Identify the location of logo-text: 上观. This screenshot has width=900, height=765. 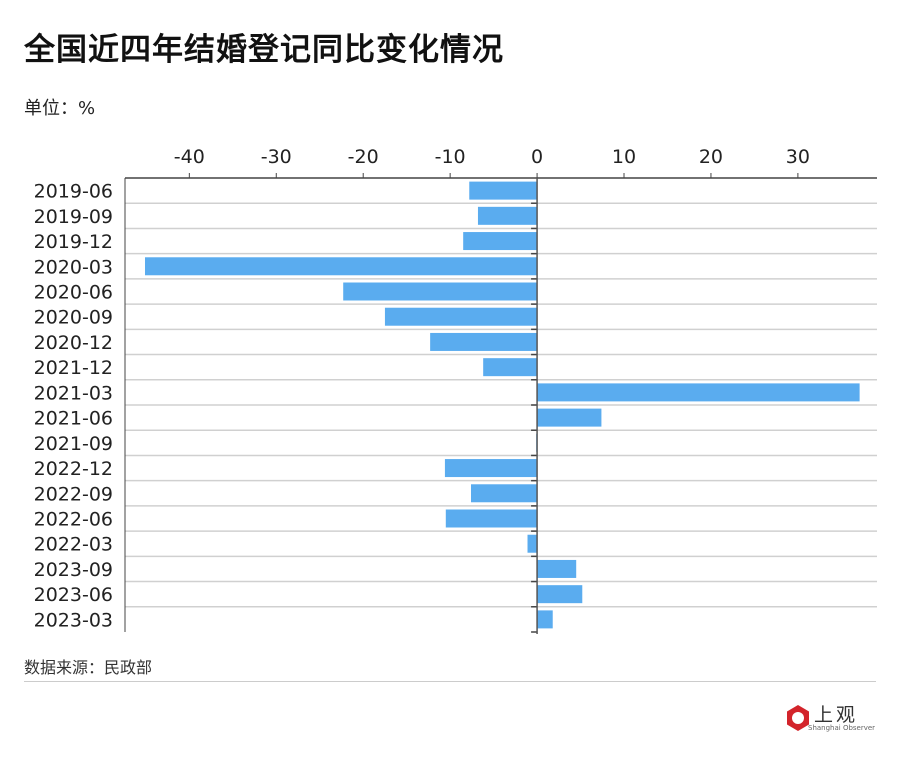
(836, 715).